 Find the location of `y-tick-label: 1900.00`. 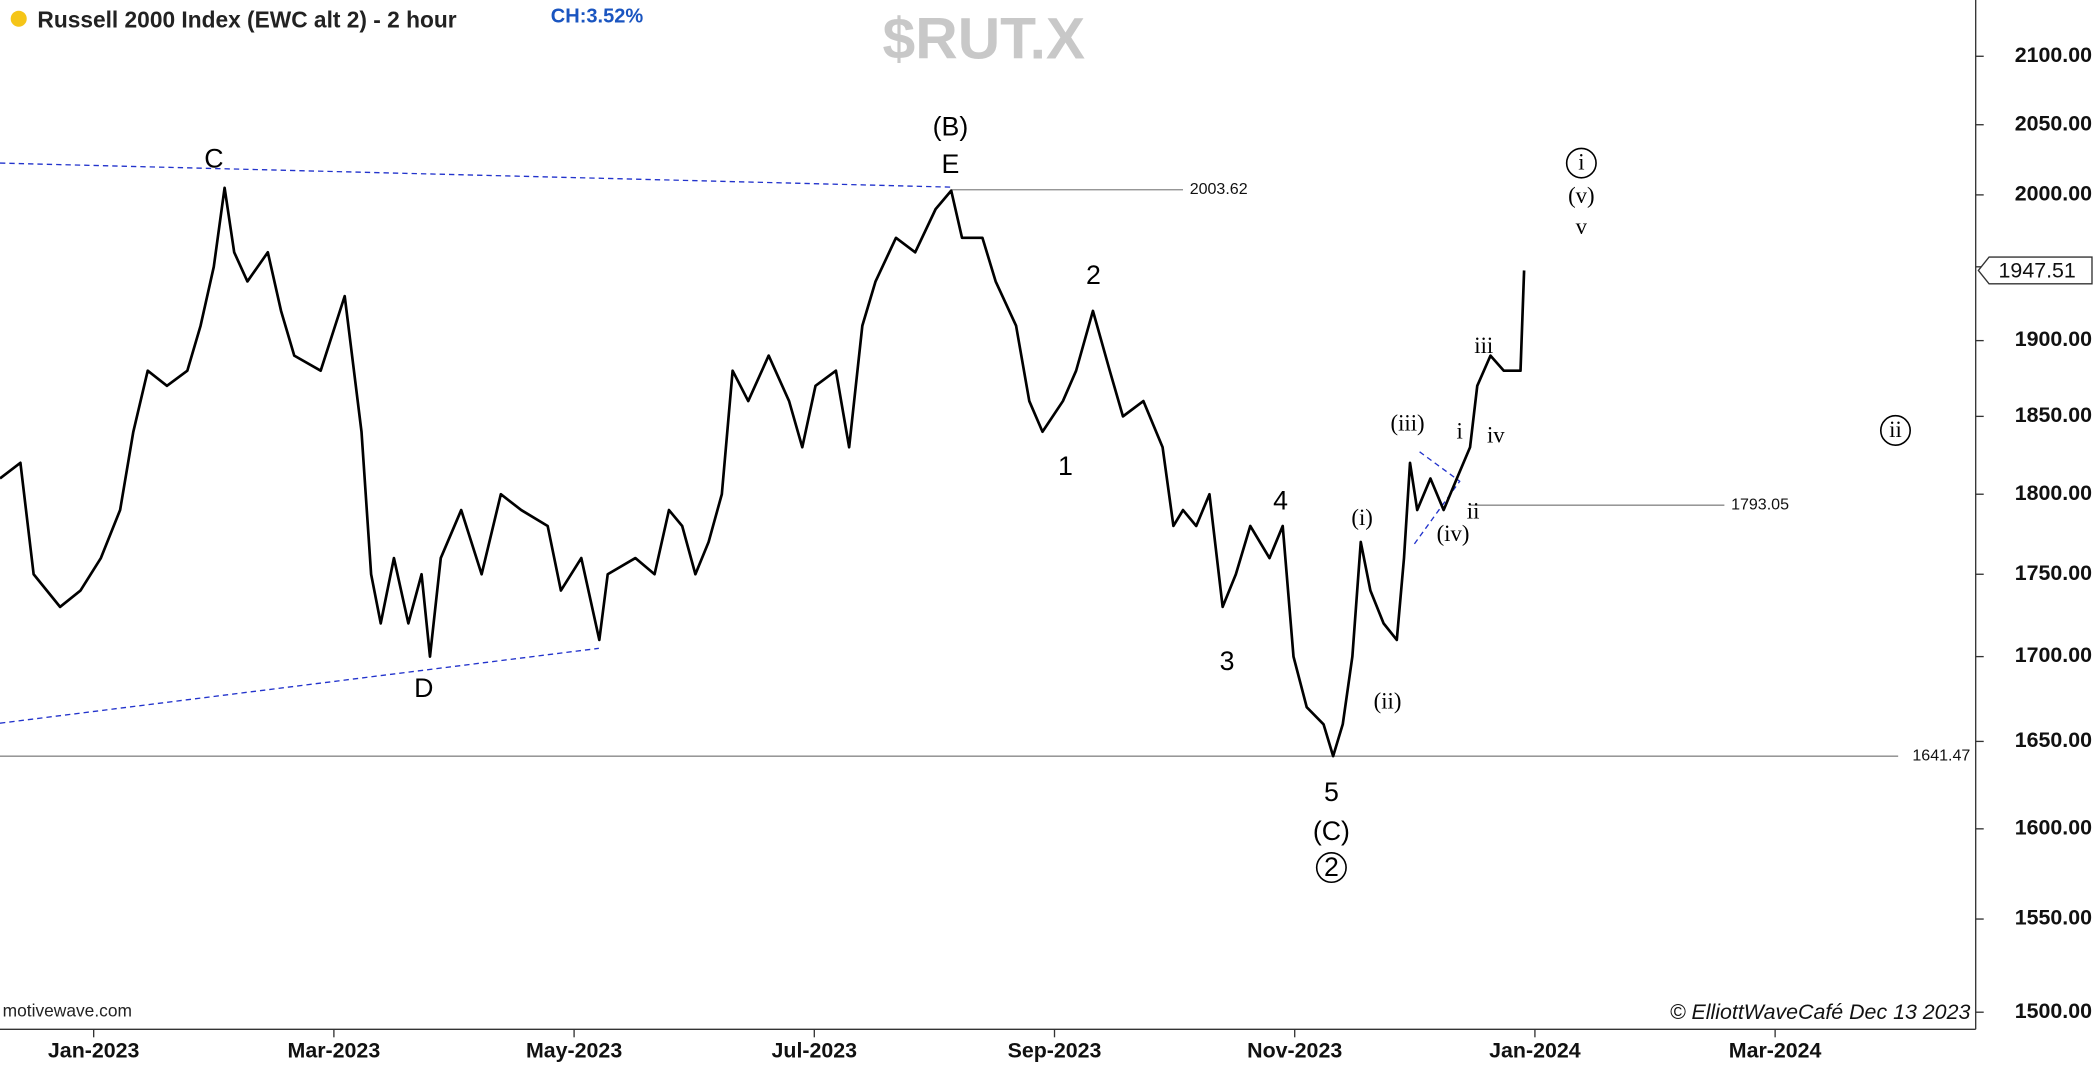

y-tick-label: 1900.00 is located at coordinates (2053, 339).